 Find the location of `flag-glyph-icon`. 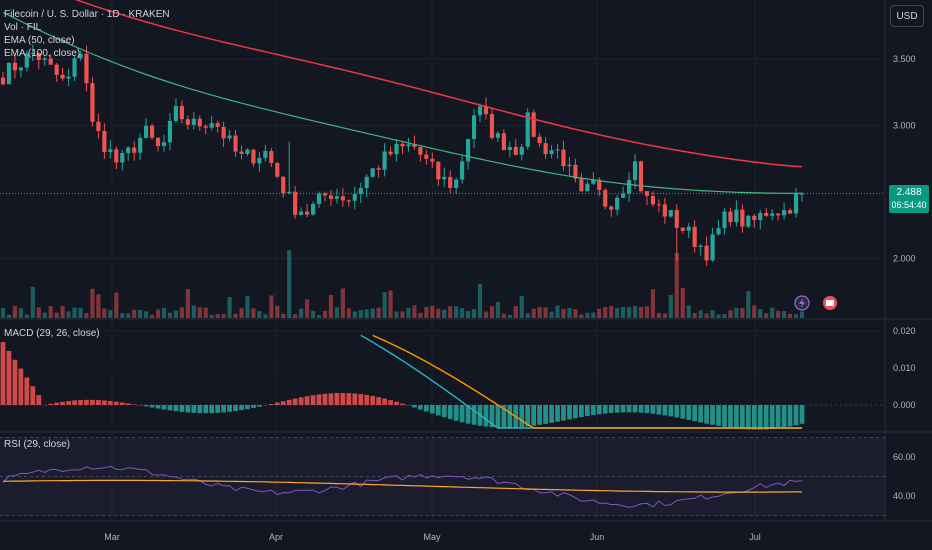

flag-glyph-icon is located at coordinates (830, 303).